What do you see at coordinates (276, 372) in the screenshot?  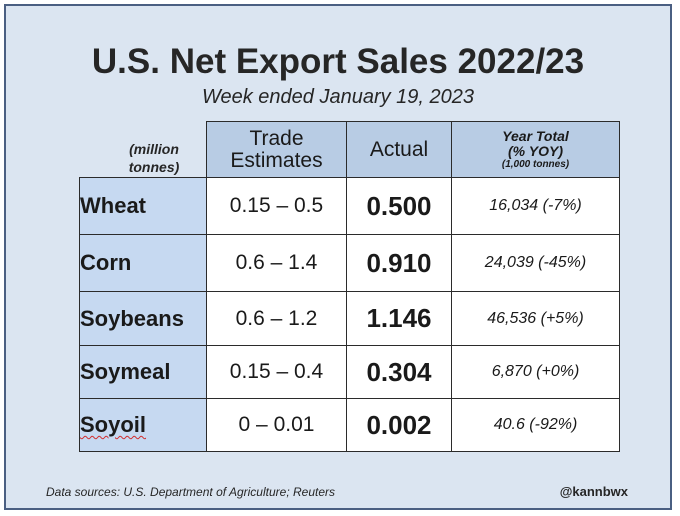 I see `trade-estimate-cell: 0.15 – 0.4` at bounding box center [276, 372].